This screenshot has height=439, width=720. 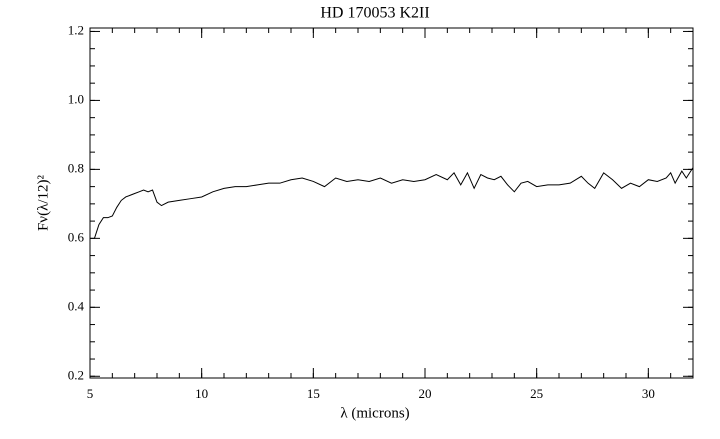 I want to click on y-tick-label: 0.4, so click(x=76, y=305).